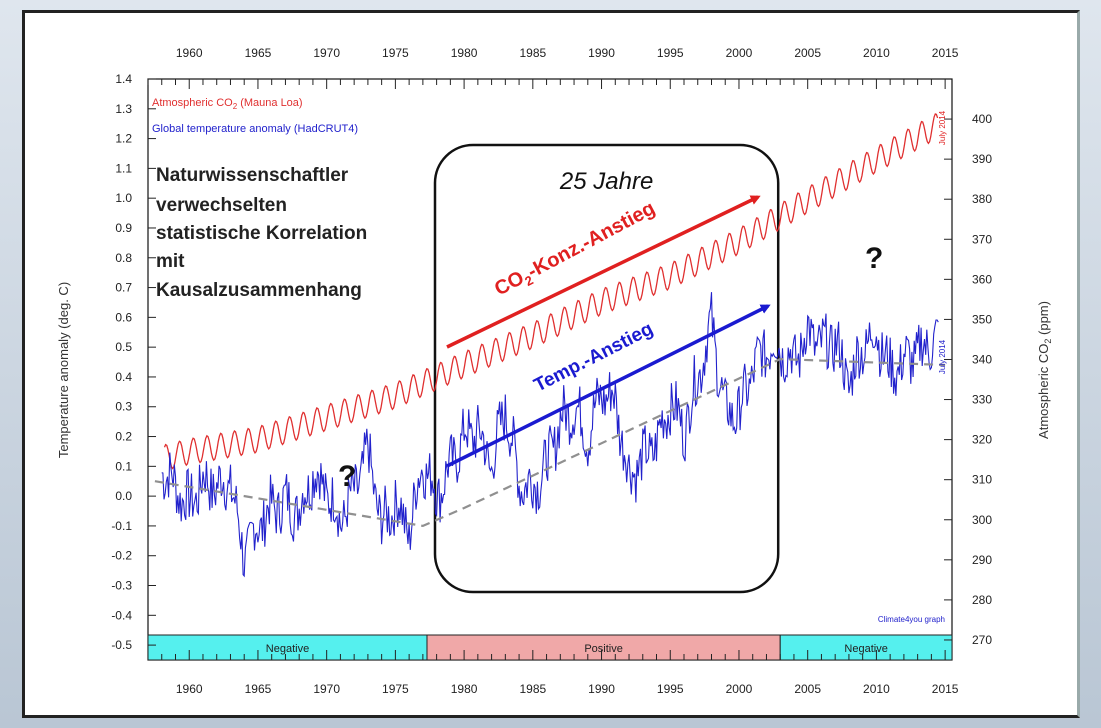 This screenshot has width=1101, height=728. I want to click on y-left-tick-label: 0.2, so click(123, 437).